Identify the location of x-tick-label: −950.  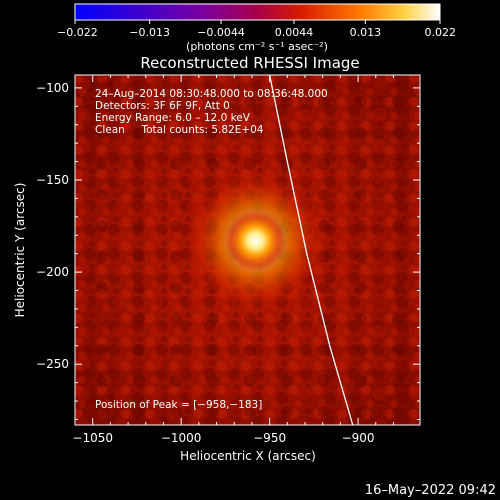
(269, 438).